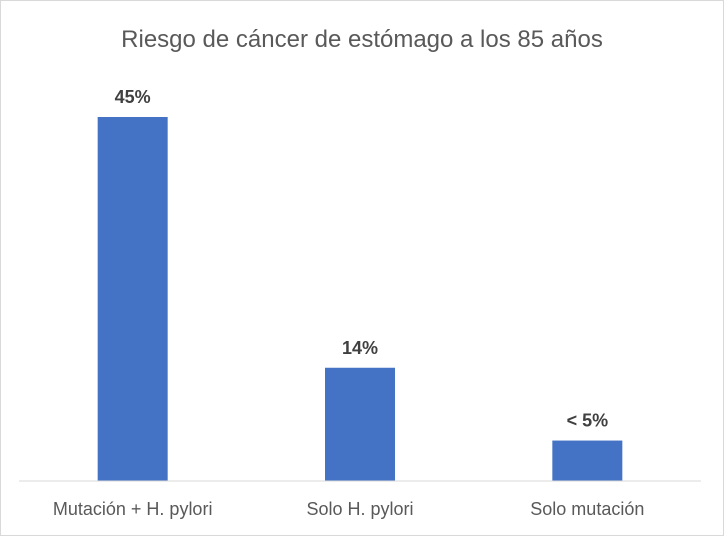 This screenshot has width=724, height=536. Describe the element at coordinates (588, 421) in the screenshot. I see `data-label-2: < 5%` at that location.